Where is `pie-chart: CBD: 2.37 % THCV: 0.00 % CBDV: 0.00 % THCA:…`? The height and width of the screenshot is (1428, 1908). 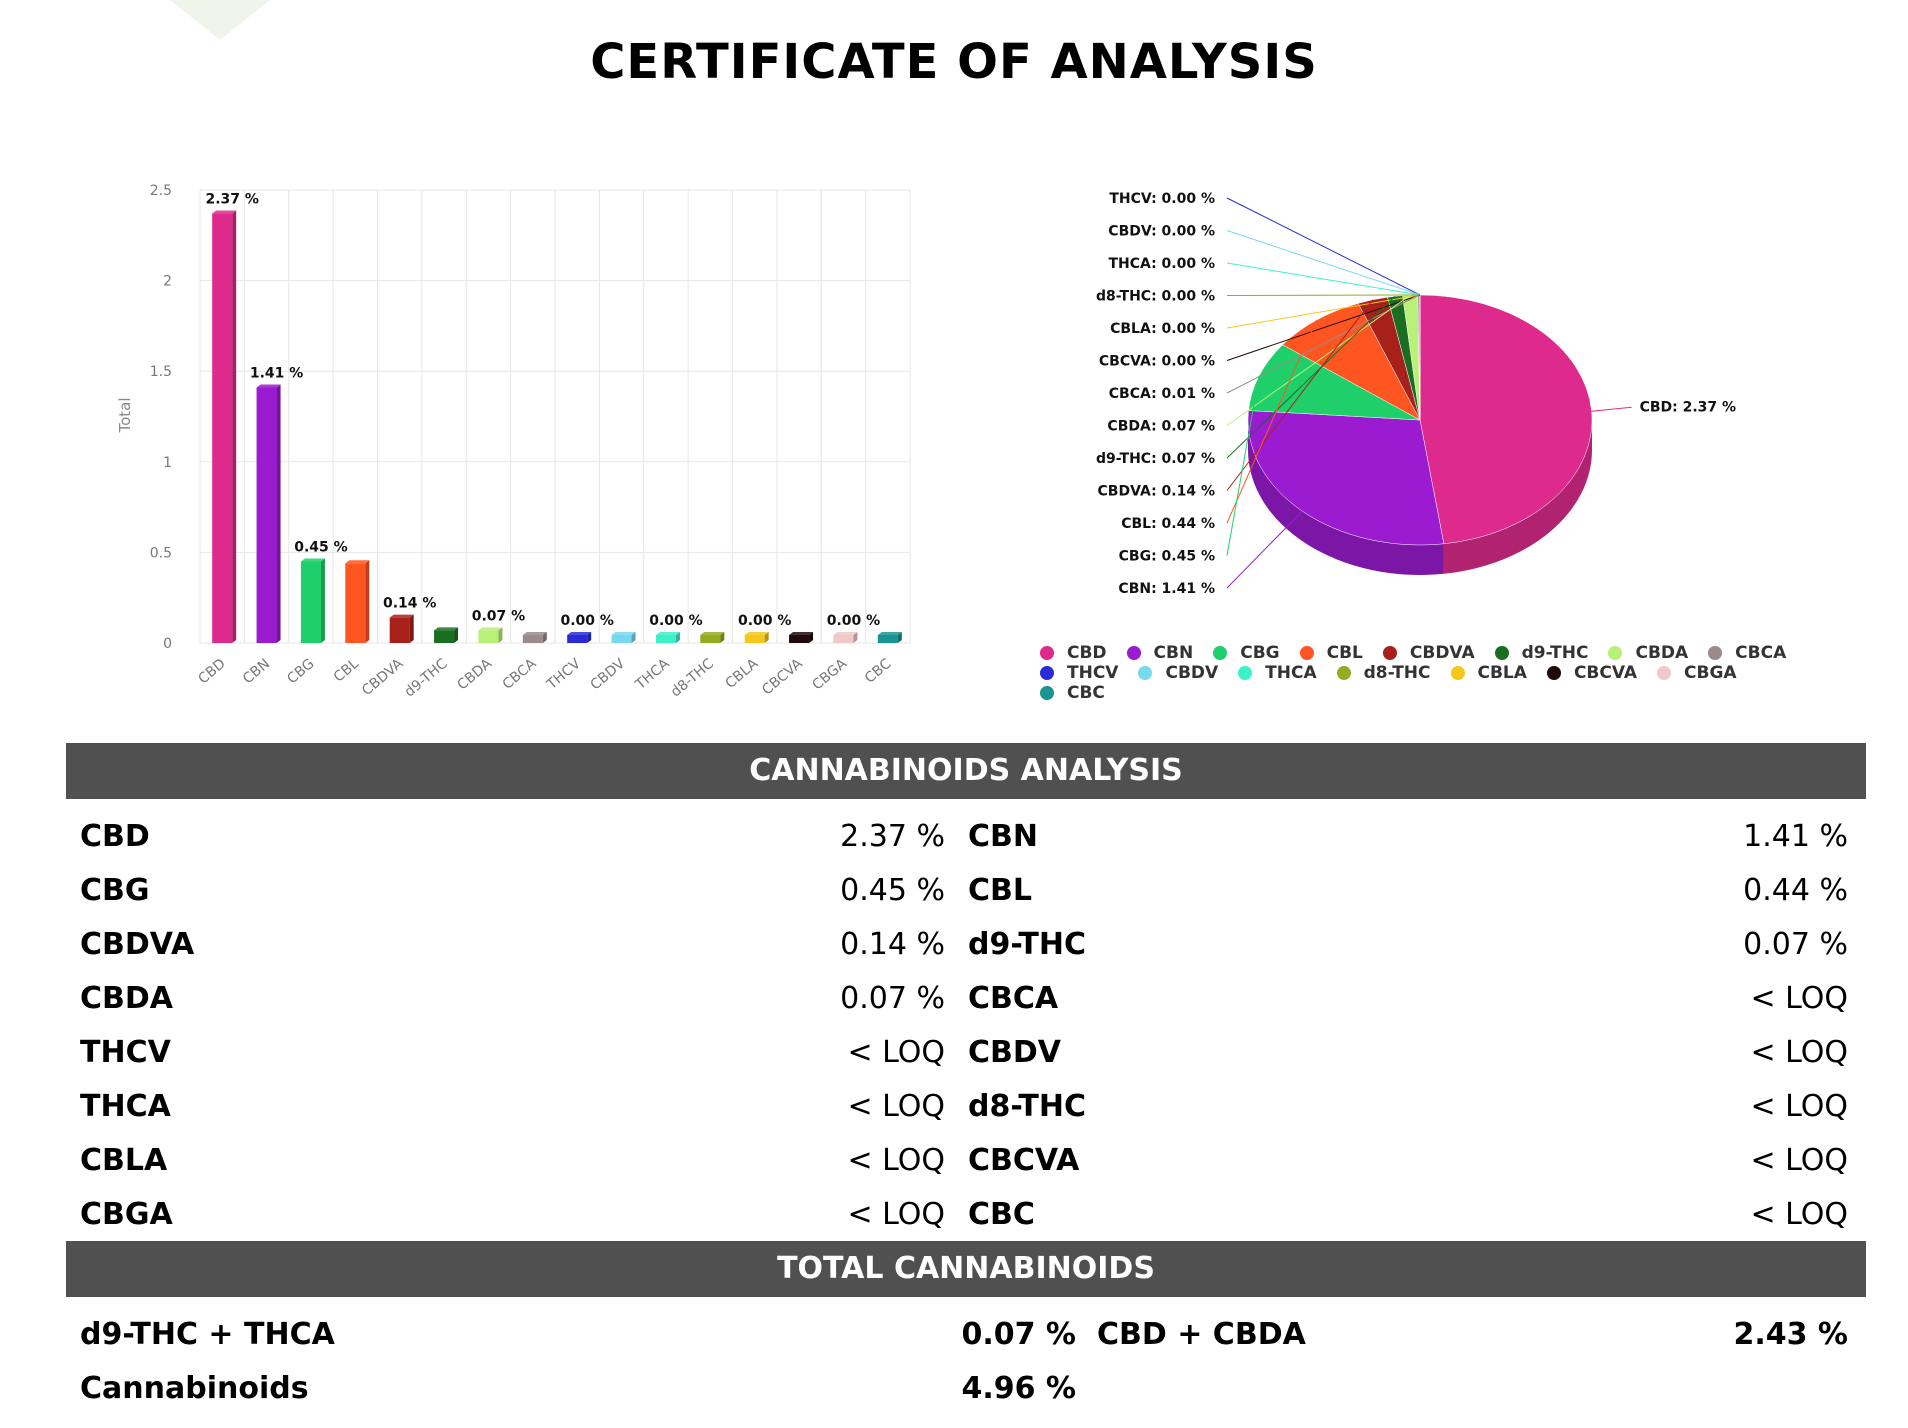 pie-chart: CBD: 2.37 % THCV: 0.00 % CBDV: 0.00 % THCA:… is located at coordinates (1416, 394).